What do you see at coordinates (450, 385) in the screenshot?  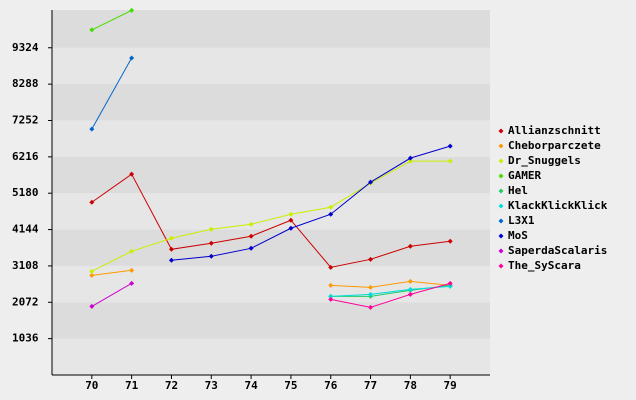 I see `x-tick-label: 79` at bounding box center [450, 385].